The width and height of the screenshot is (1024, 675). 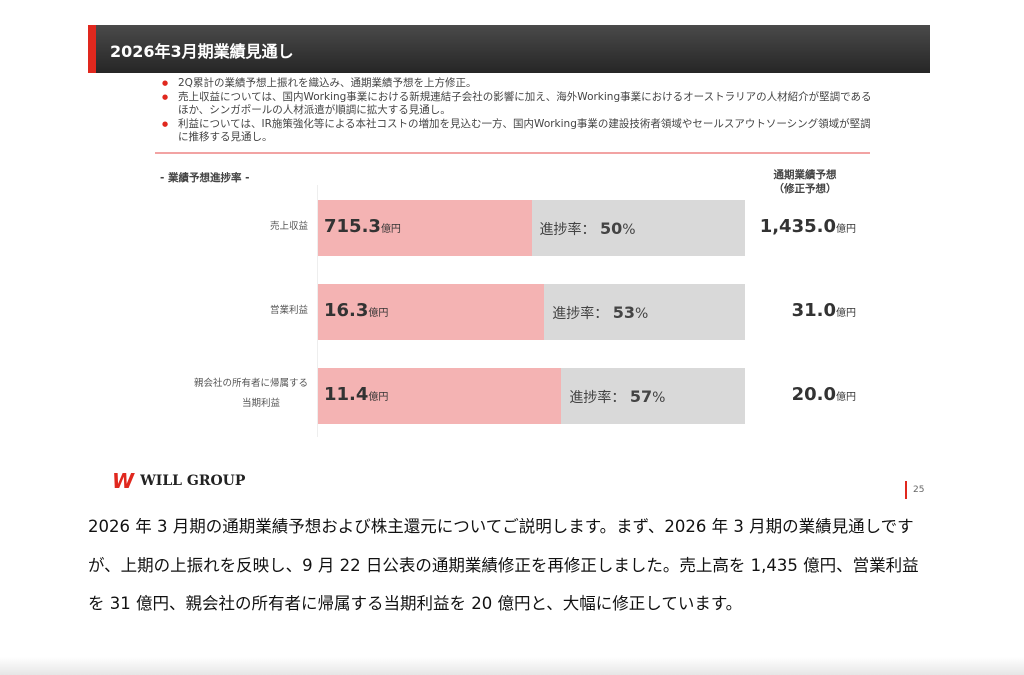 I want to click on divider, so click(x=512, y=153).